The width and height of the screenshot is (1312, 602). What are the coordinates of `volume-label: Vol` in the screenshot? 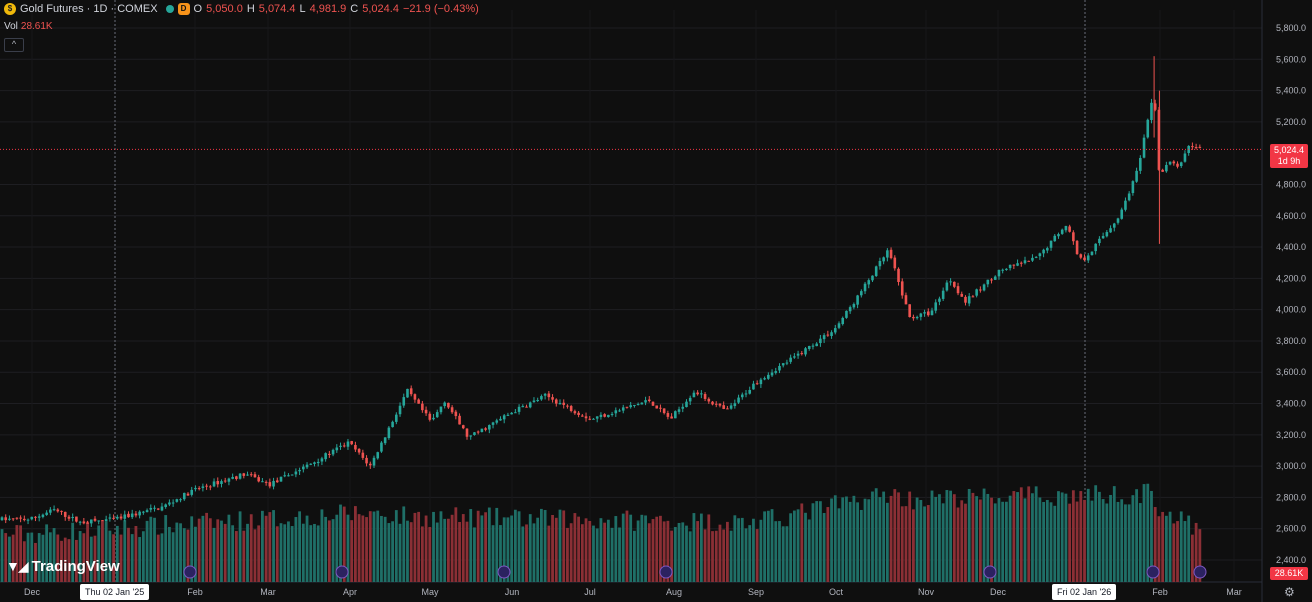 It's located at (11, 26).